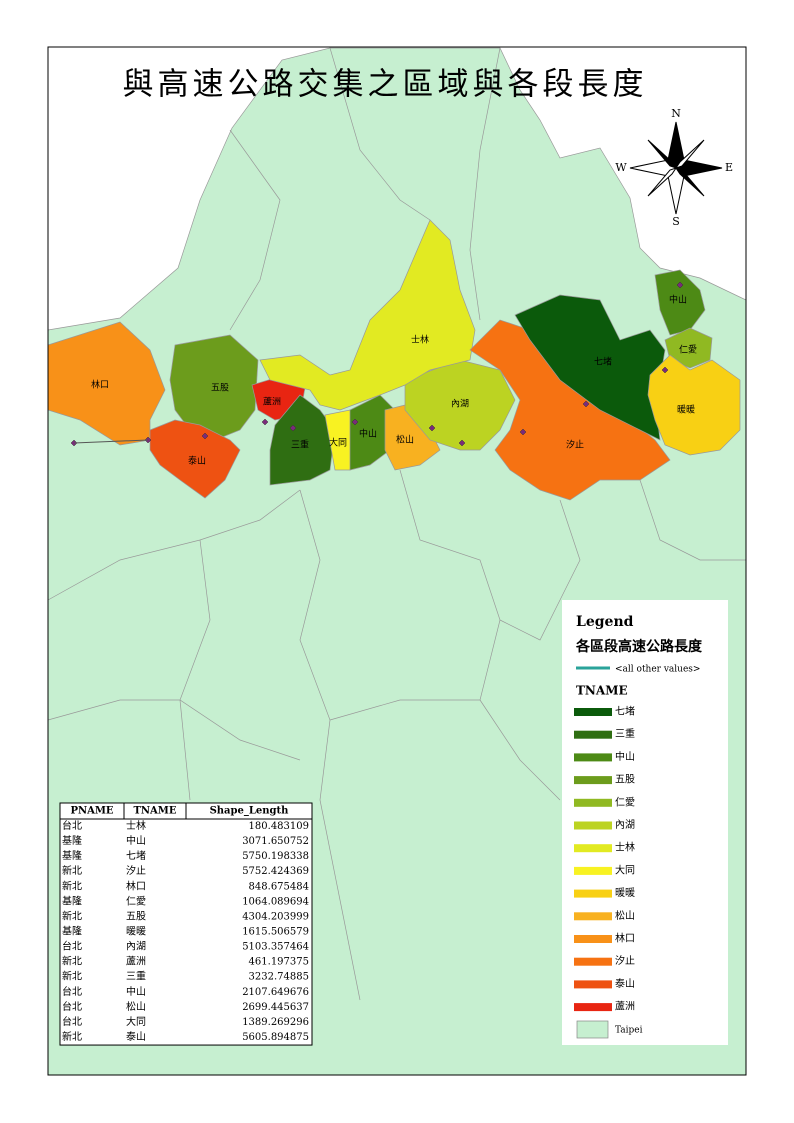  What do you see at coordinates (136, 870) in the screenshot?
I see `table-cell: 汐止` at bounding box center [136, 870].